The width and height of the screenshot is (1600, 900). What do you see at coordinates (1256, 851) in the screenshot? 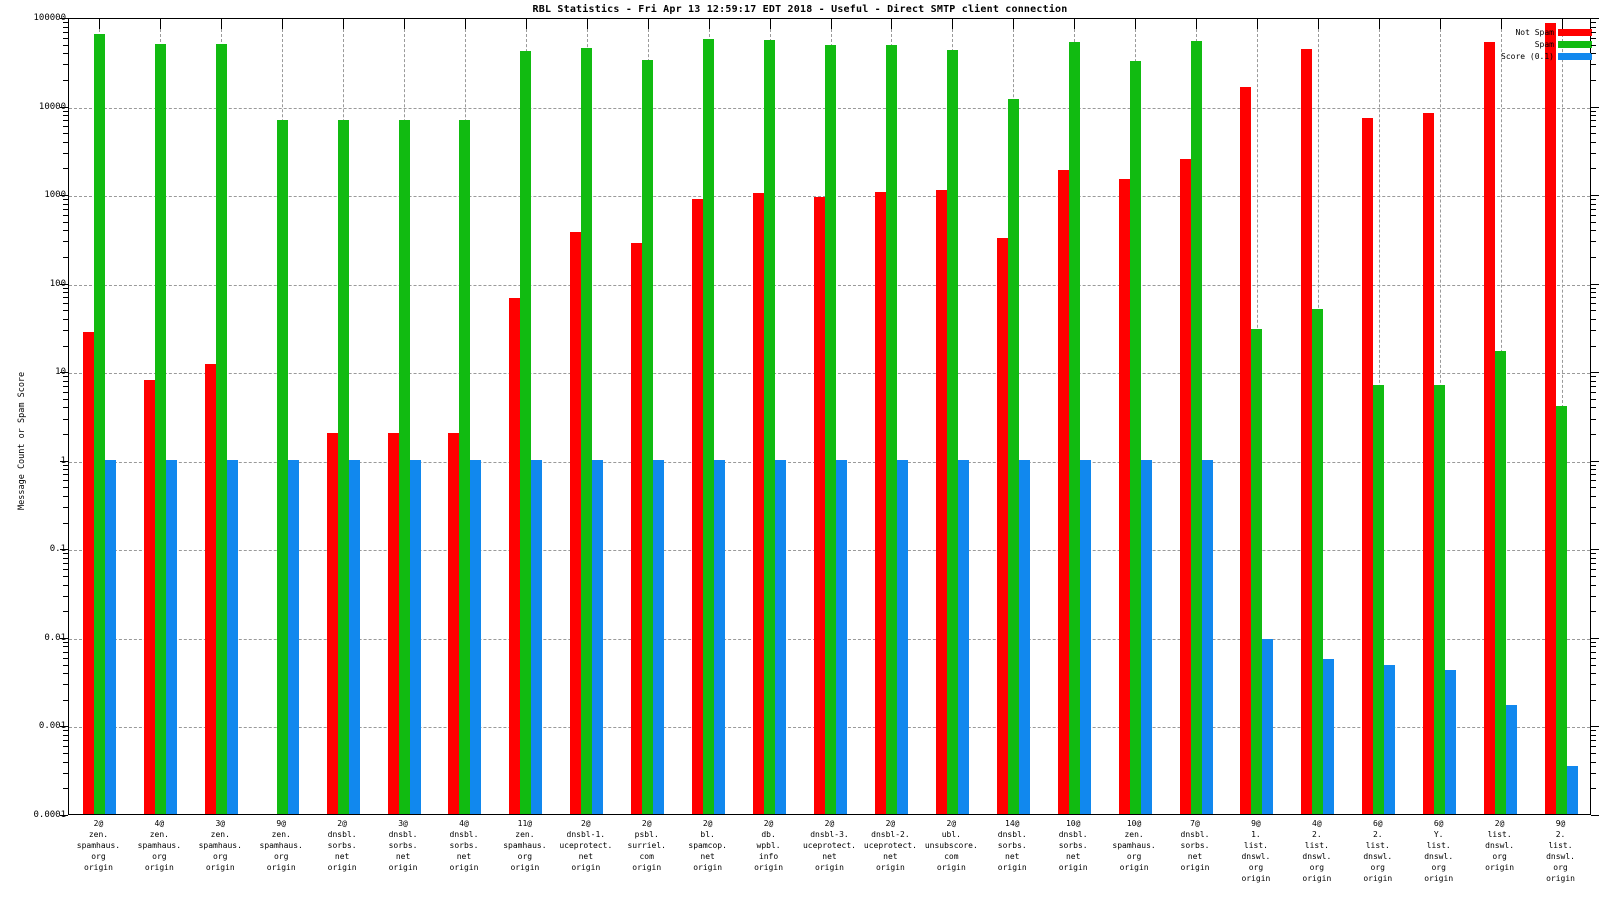
I see `x-axis-category-label: 9@ 1. list. dnswl. org origin` at bounding box center [1256, 851].